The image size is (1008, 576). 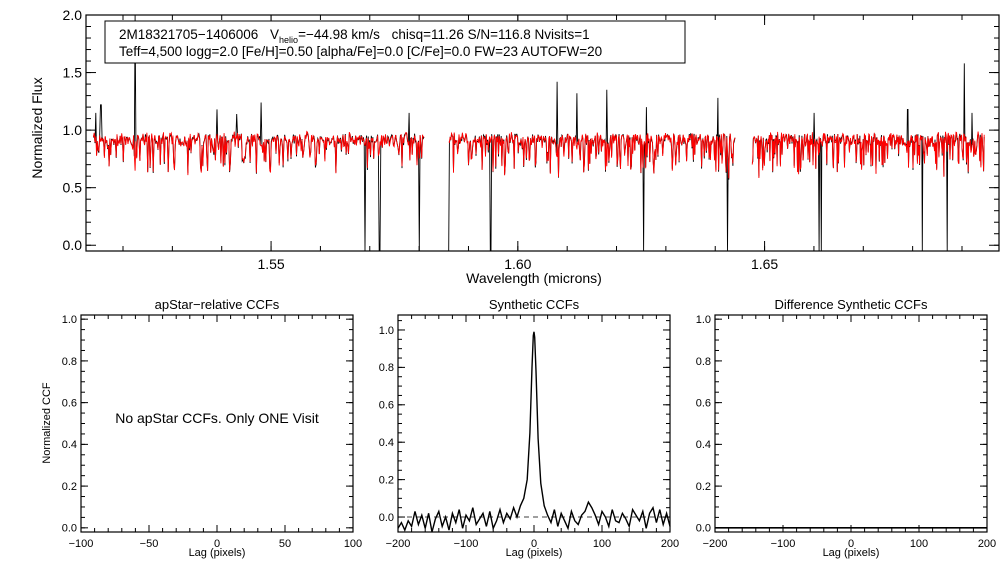 I want to click on apstar-ccf-x-axis-label: Lag (pixels), so click(x=217, y=553).